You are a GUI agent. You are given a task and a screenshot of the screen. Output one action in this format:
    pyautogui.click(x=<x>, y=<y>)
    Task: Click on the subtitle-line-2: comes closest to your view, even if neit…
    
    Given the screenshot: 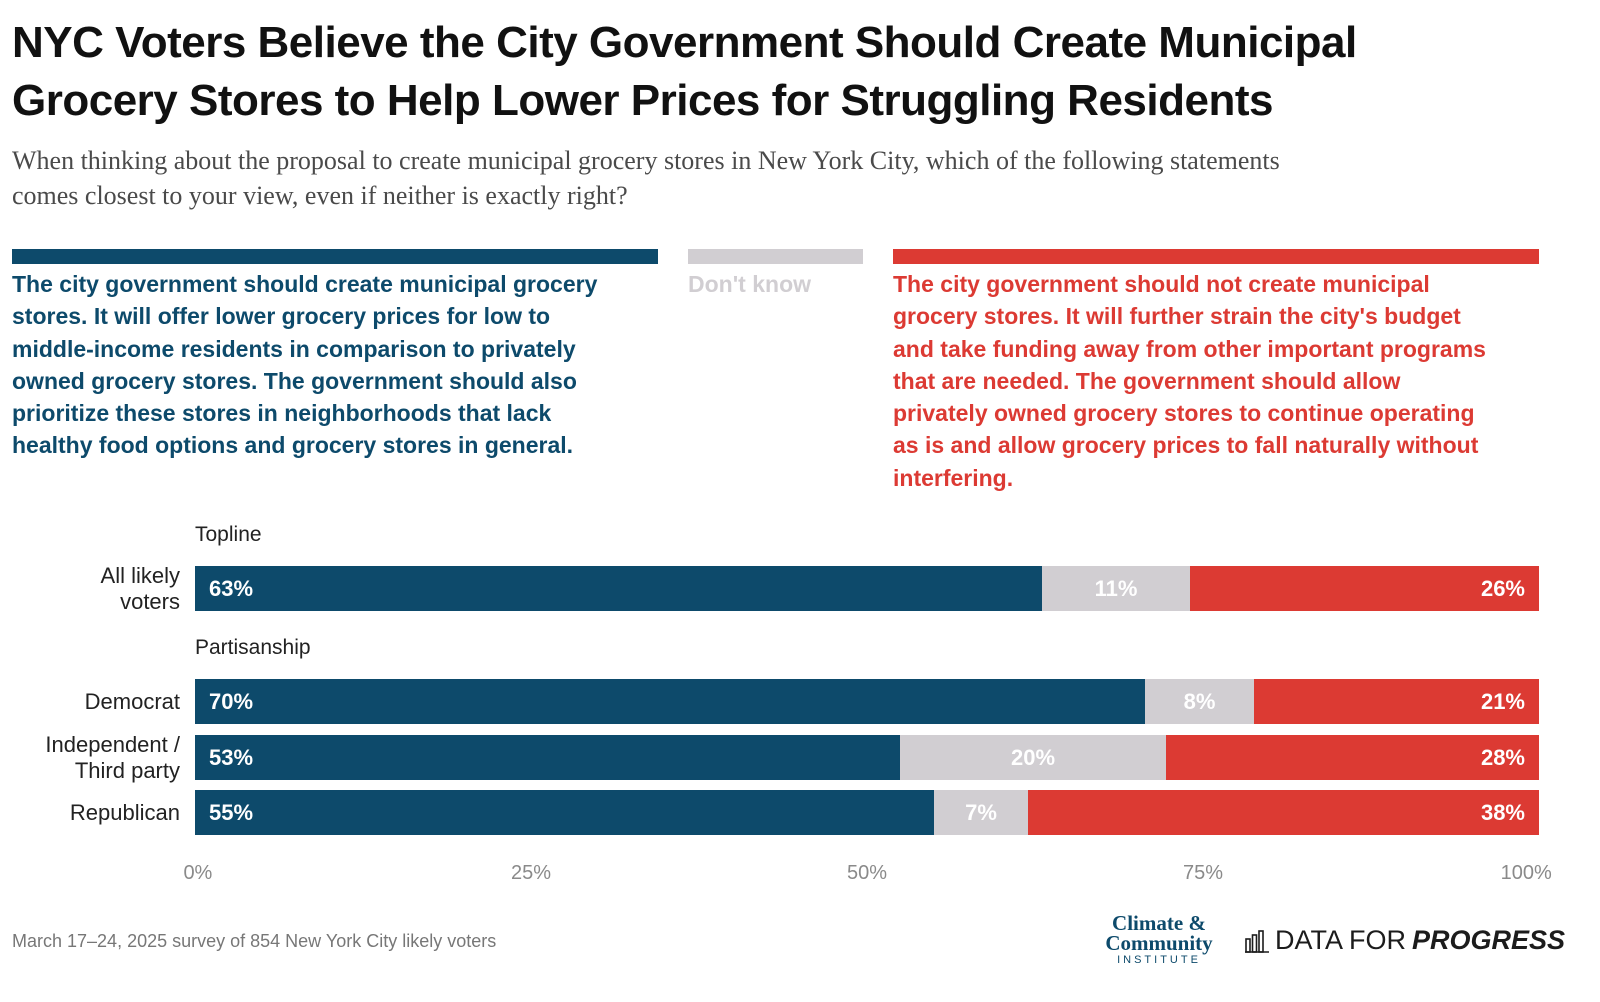 What is the action you would take?
    pyautogui.click(x=320, y=195)
    